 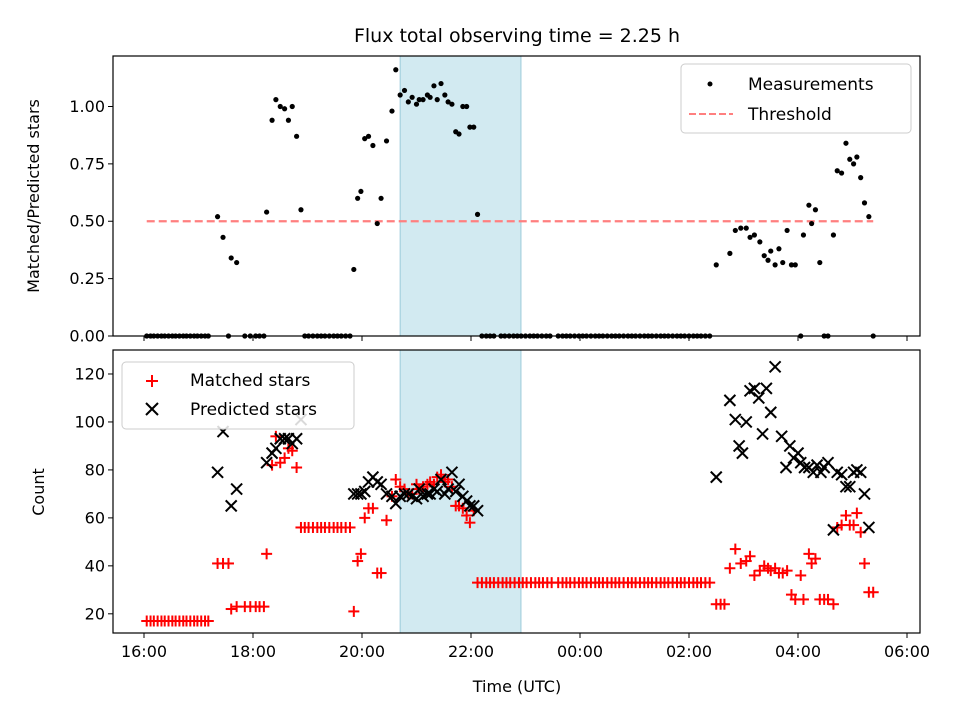 I want to click on y-tick-label: 0.25, so click(x=87, y=278).